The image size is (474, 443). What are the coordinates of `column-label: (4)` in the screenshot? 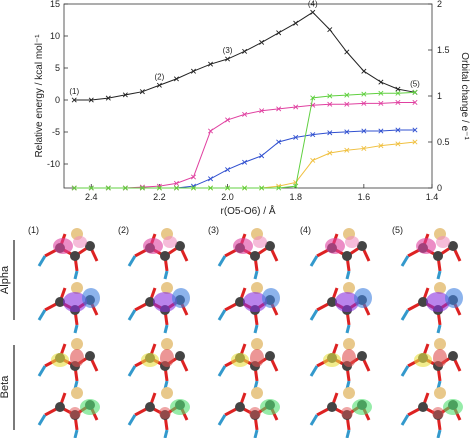 It's located at (305, 230).